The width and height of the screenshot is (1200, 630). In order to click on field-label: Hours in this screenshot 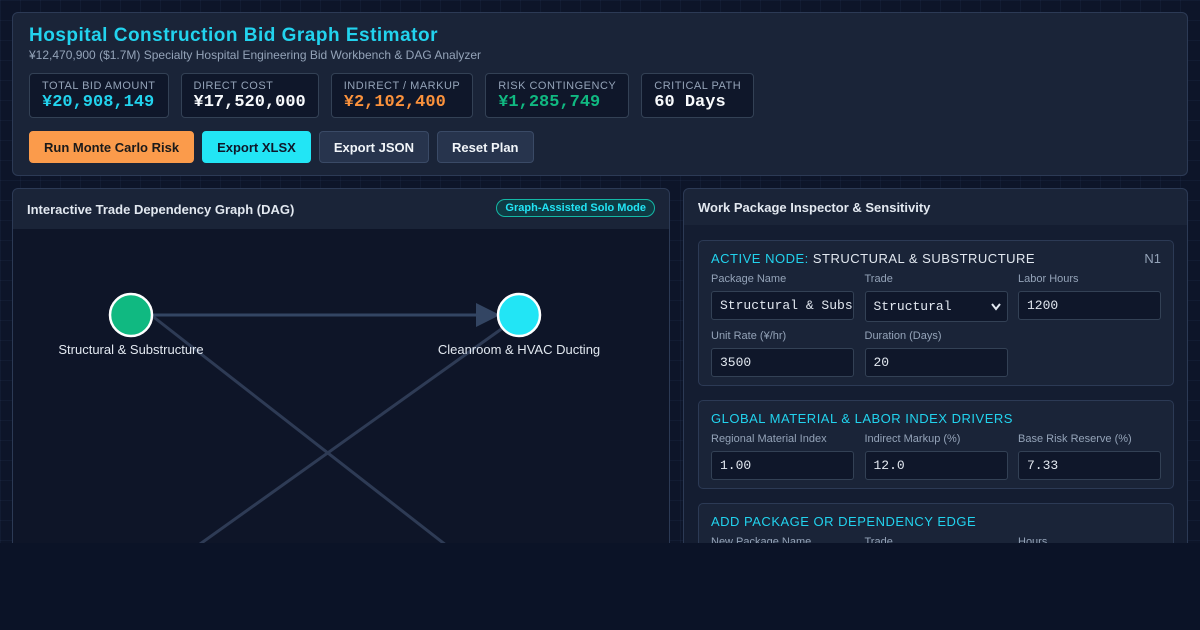, I will do `click(1033, 539)`.